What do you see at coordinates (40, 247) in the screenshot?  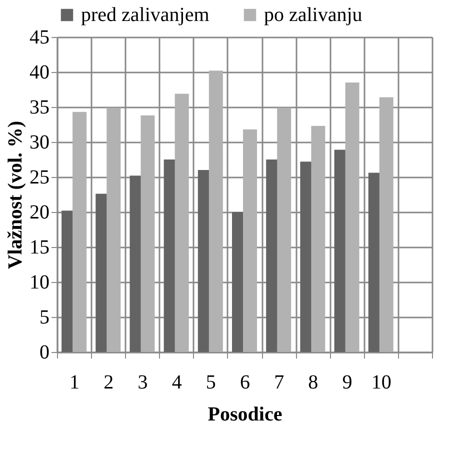 I see `y-tick-label: 15` at bounding box center [40, 247].